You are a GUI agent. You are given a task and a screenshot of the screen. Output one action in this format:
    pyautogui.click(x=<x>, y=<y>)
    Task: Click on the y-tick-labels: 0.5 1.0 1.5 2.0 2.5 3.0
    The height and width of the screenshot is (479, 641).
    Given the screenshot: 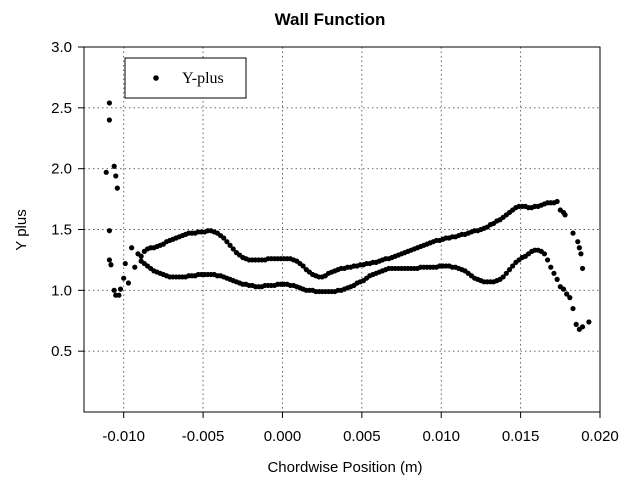 What is the action you would take?
    pyautogui.click(x=61, y=199)
    